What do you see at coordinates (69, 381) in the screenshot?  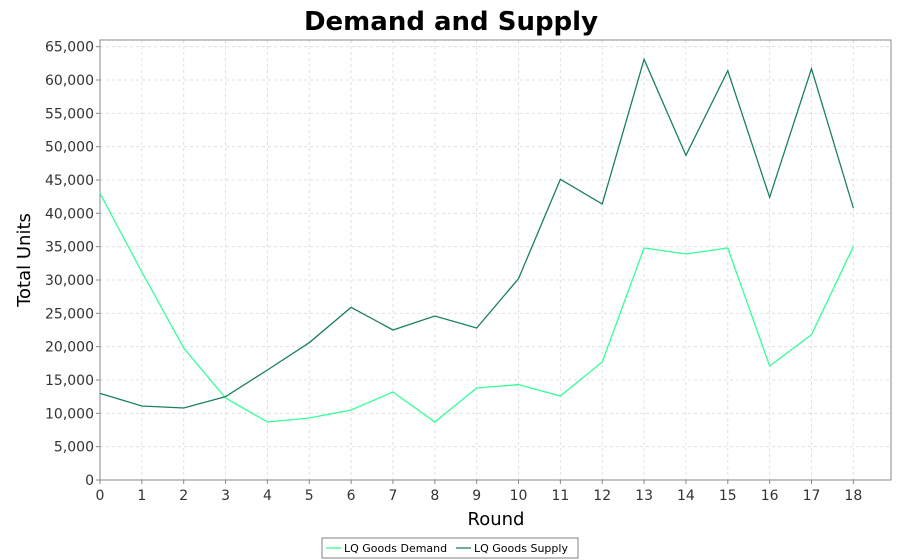 I see `y-tick-label: 15,000` at bounding box center [69, 381].